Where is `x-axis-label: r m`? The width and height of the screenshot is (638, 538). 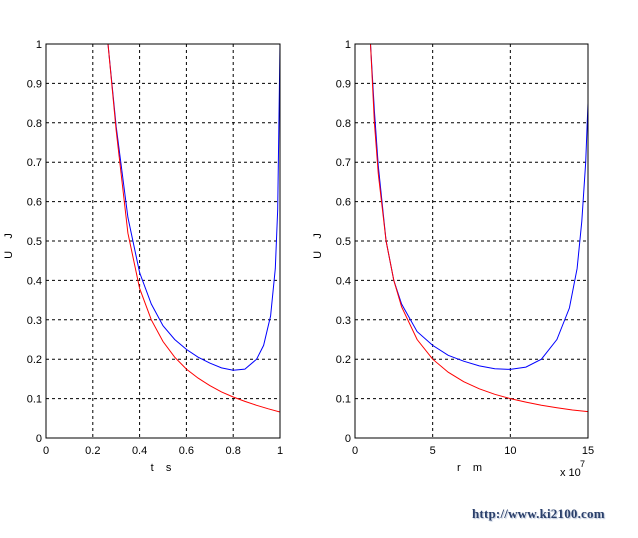 x-axis-label: r m is located at coordinates (469, 468).